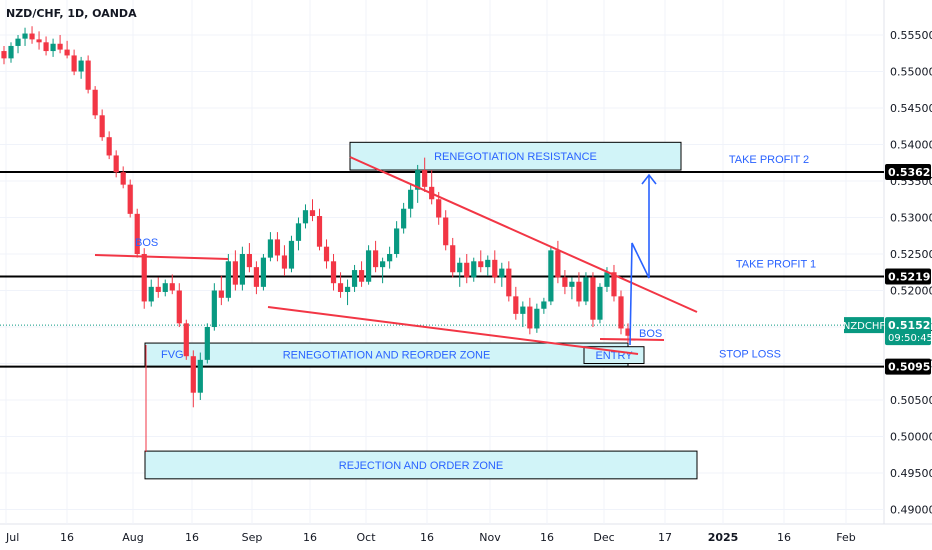  What do you see at coordinates (12, 537) in the screenshot?
I see `x-tick-label: Jul` at bounding box center [12, 537].